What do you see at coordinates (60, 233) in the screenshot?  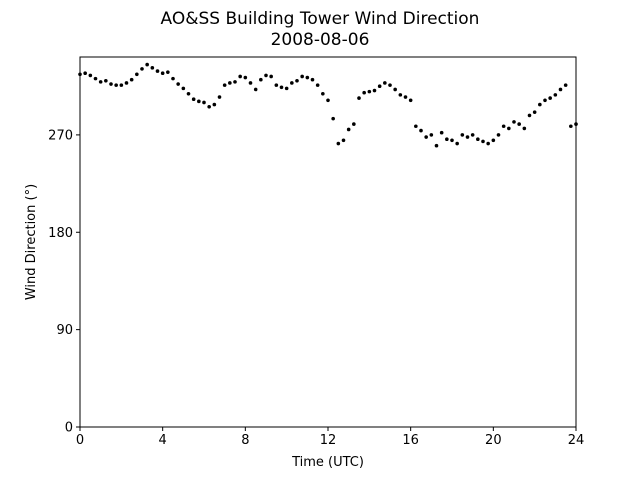 I see `y-tick-label: 180` at bounding box center [60, 233].